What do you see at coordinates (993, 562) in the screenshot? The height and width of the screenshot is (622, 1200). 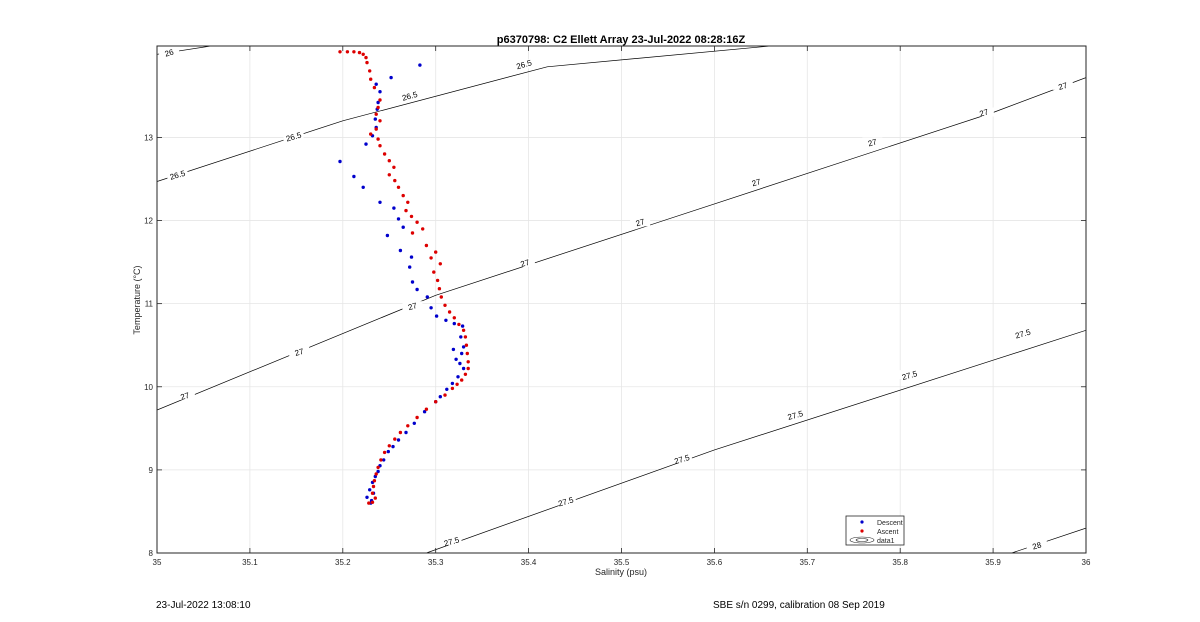 I see `x-tick-label: 35.9` at bounding box center [993, 562].